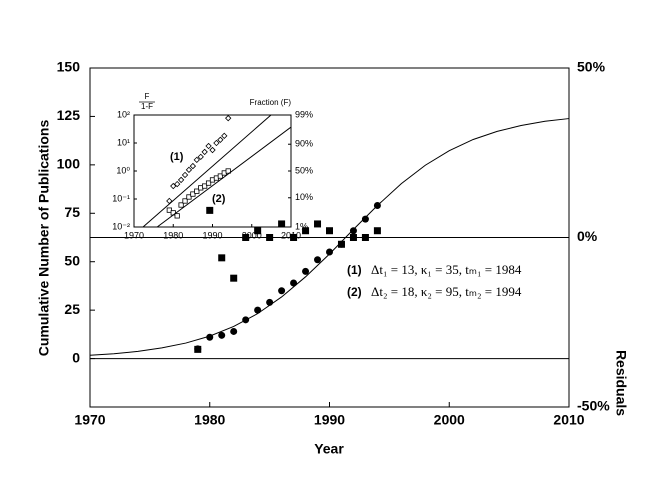 The height and width of the screenshot is (489, 665). Describe the element at coordinates (69, 67) in the screenshot. I see `y-tick-label: 150` at that location.